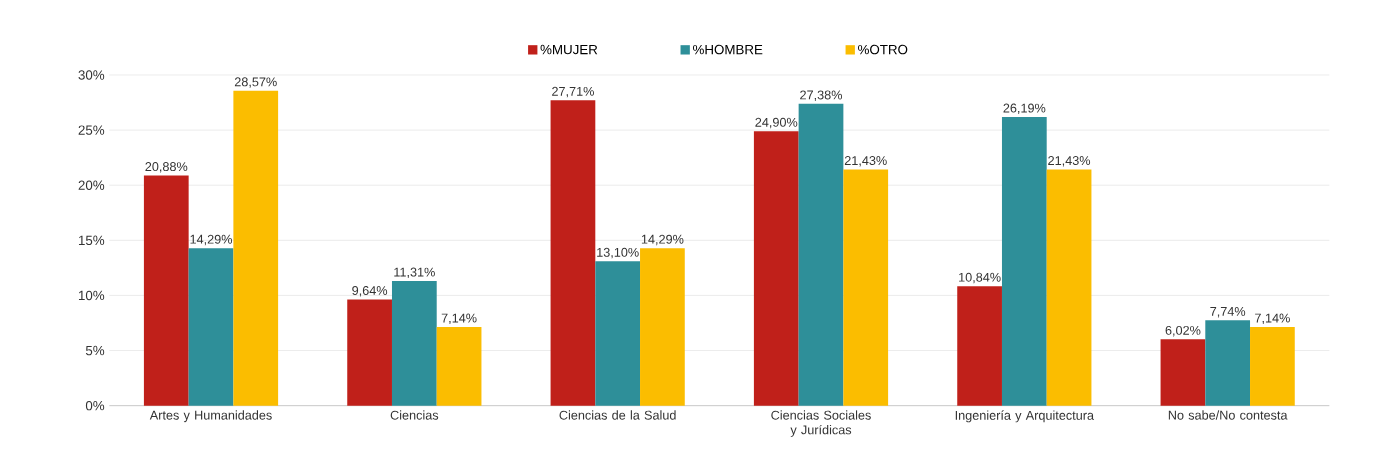  What do you see at coordinates (91, 295) in the screenshot?
I see `y-tick-label: 10%` at bounding box center [91, 295].